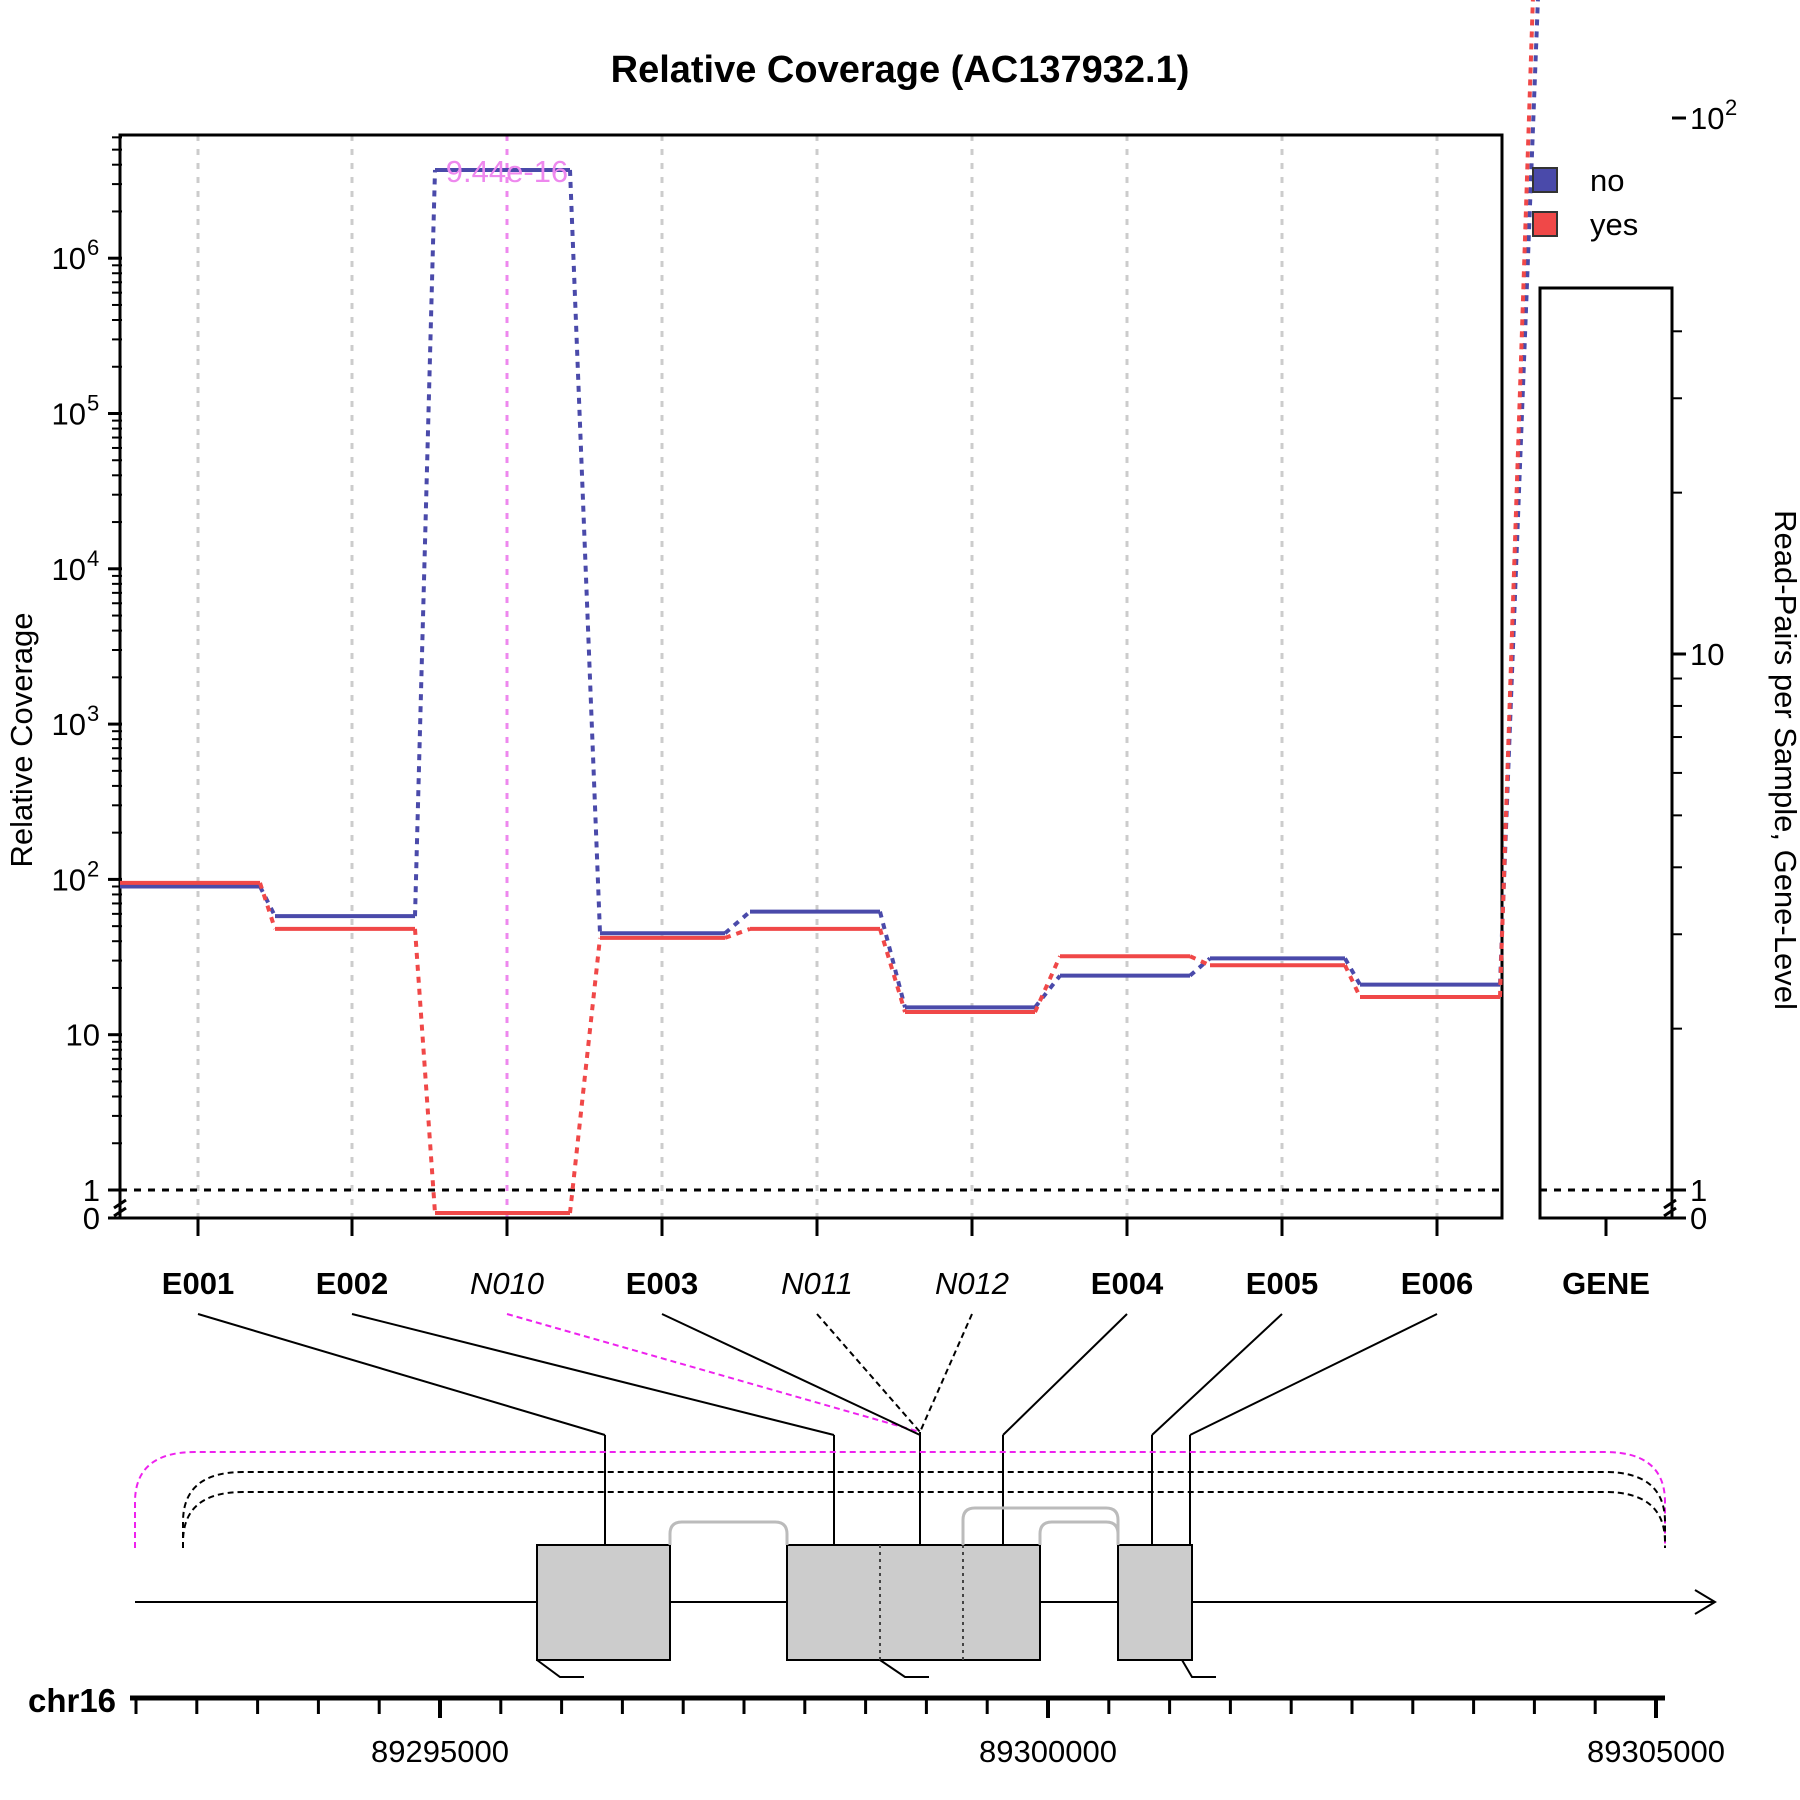 The image size is (1800, 1800). Describe the element at coordinates (1545, 224) in the screenshot. I see `legend-swatch-yes` at that location.